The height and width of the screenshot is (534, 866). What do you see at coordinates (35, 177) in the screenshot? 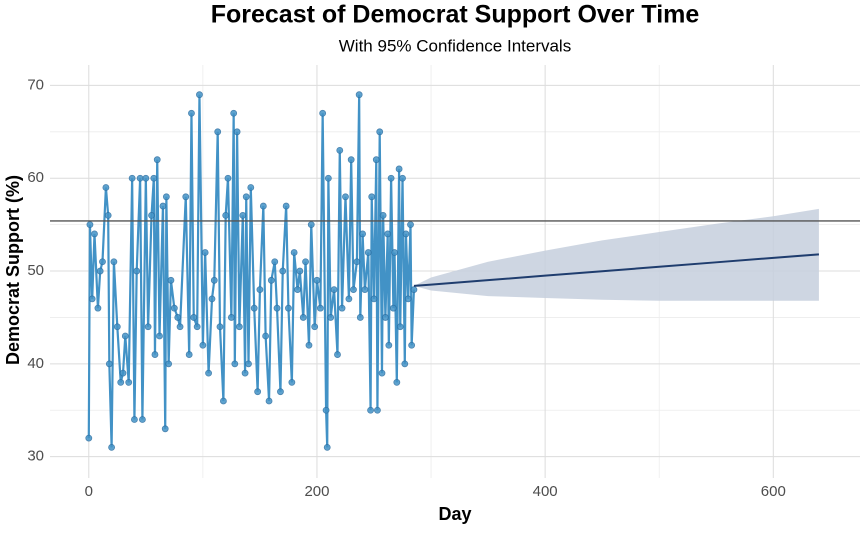
I see `y-tick-label: 60` at bounding box center [35, 177].